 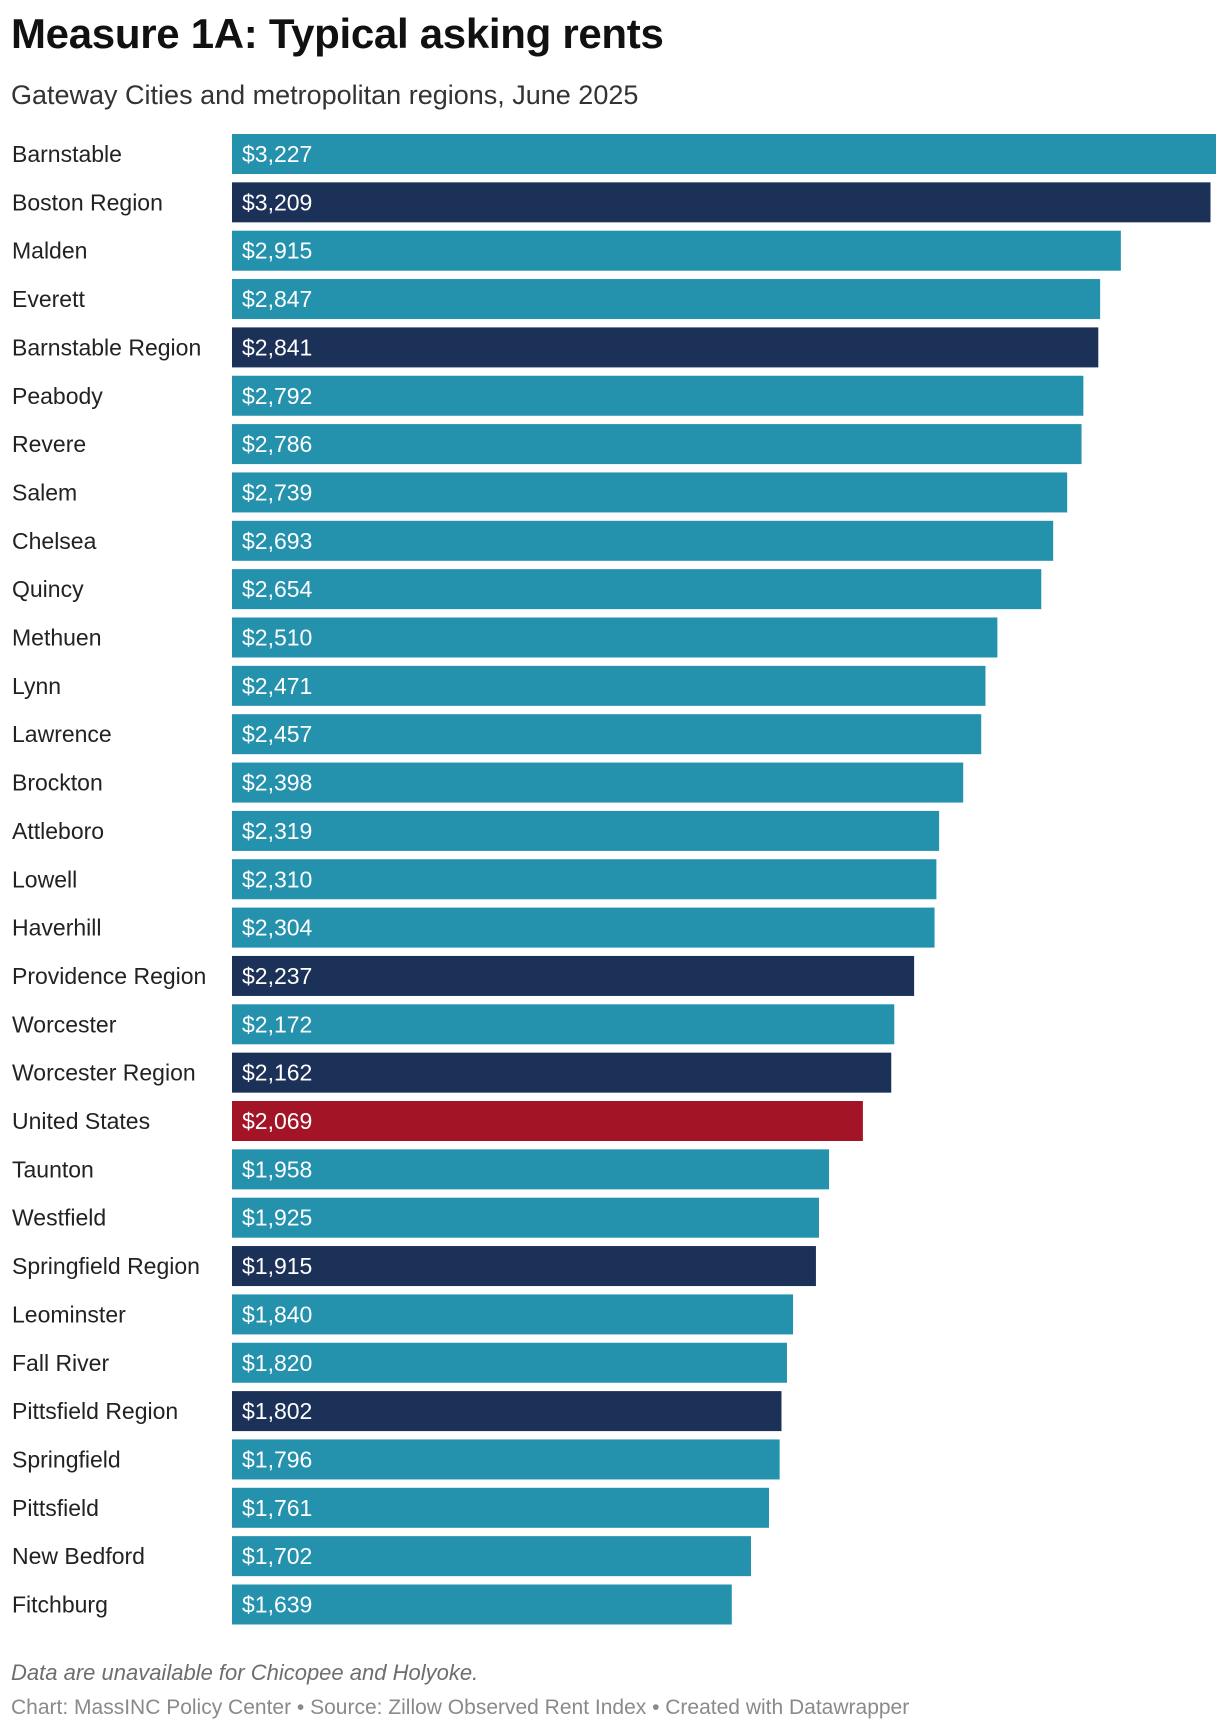 I want to click on bar-value-label: $2,069, so click(x=277, y=1121).